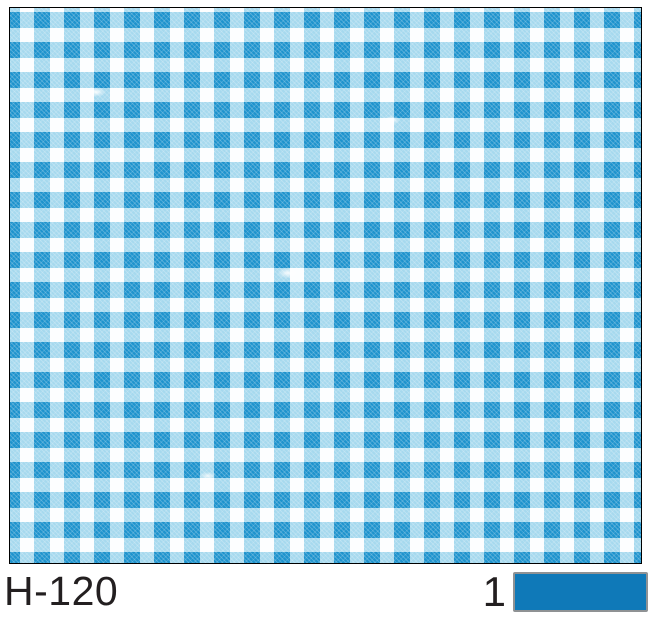  Describe the element at coordinates (580, 591) in the screenshot. I see `color-chip` at that location.